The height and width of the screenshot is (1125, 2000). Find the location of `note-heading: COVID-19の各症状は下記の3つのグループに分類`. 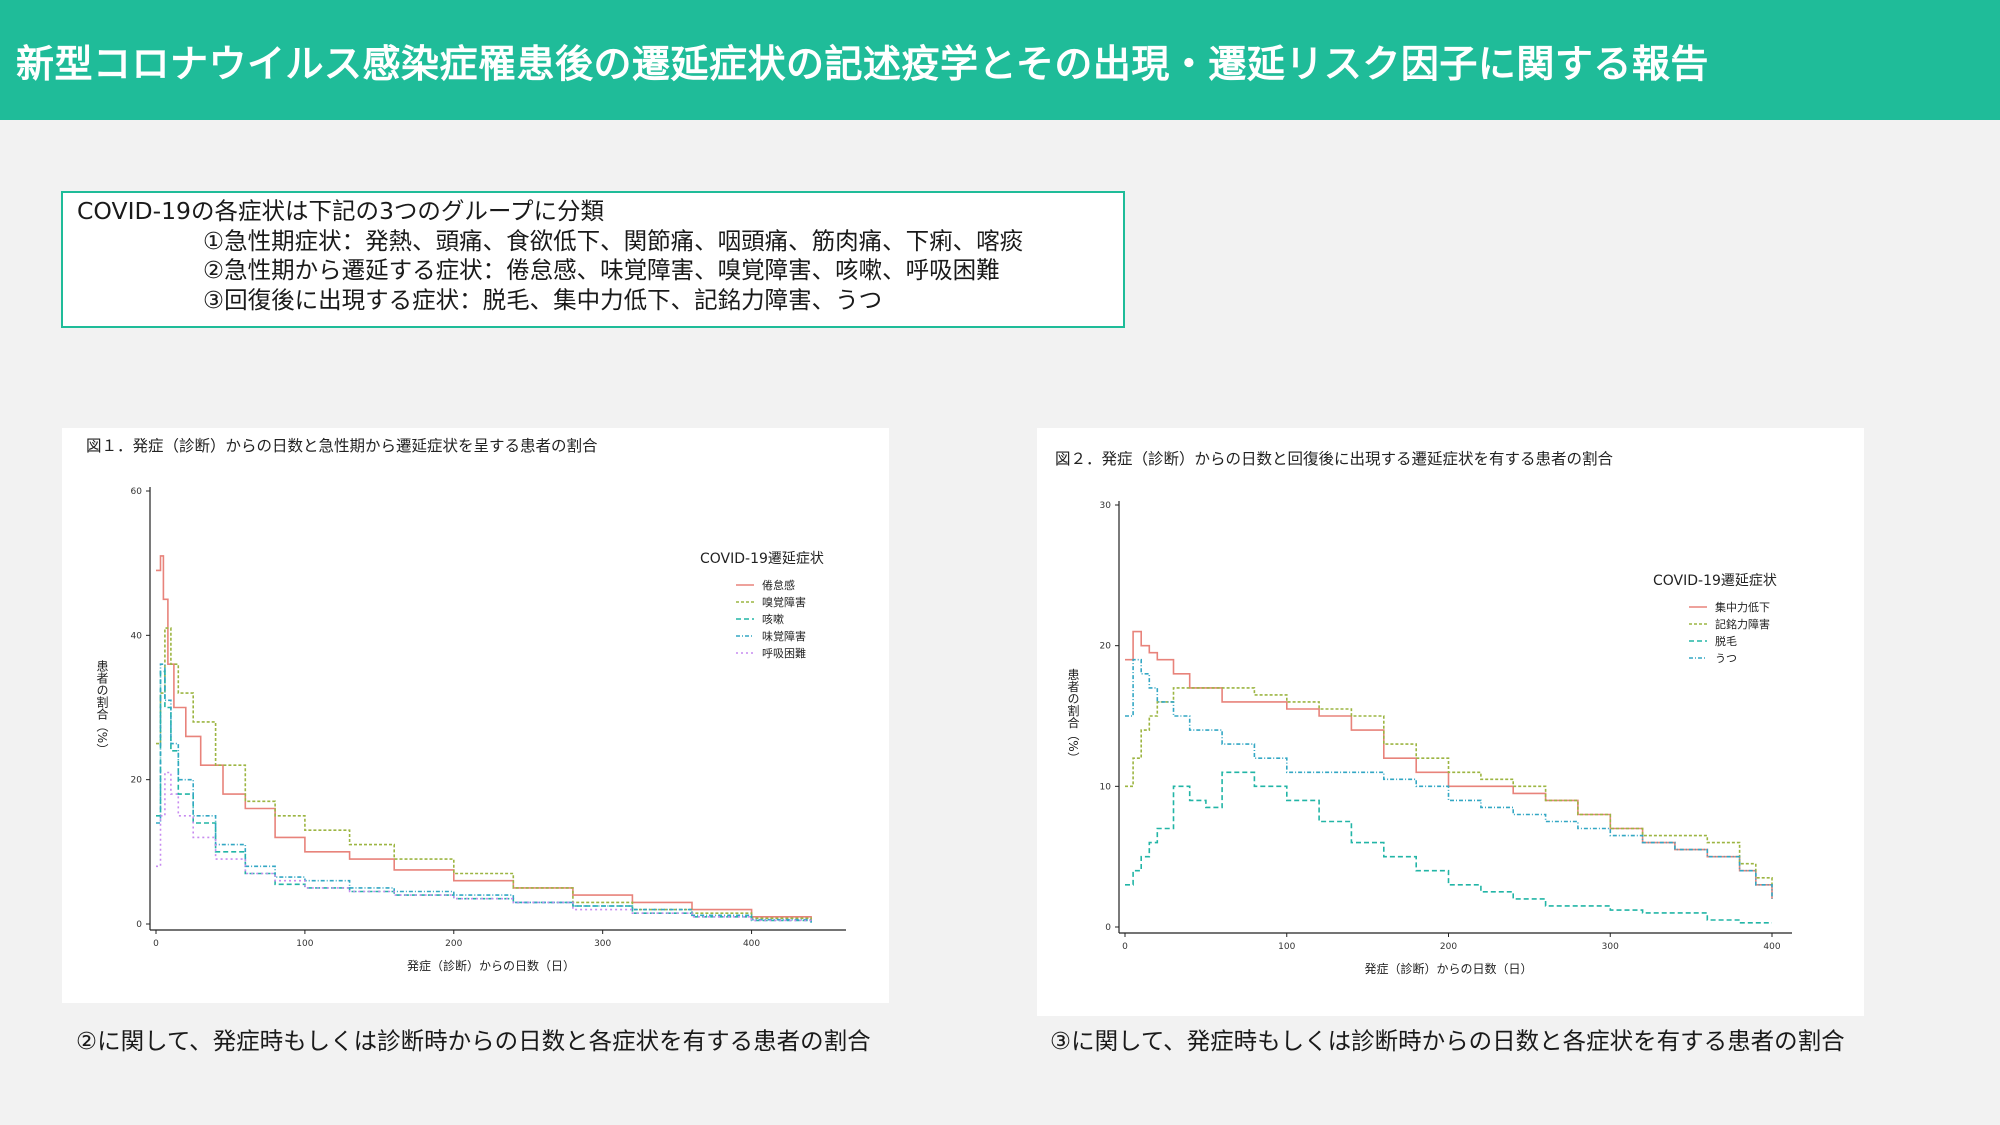

note-heading: COVID-19の各症状は下記の3つのグループに分類 is located at coordinates (341, 211).